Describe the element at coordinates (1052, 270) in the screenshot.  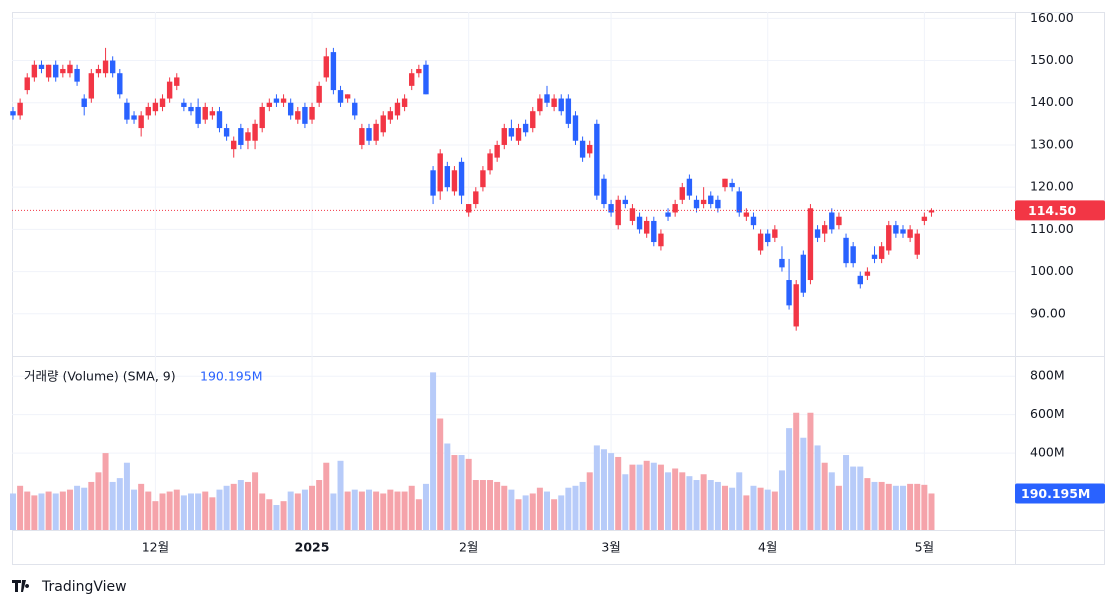
I see `y-tick-label: 100.00` at that location.